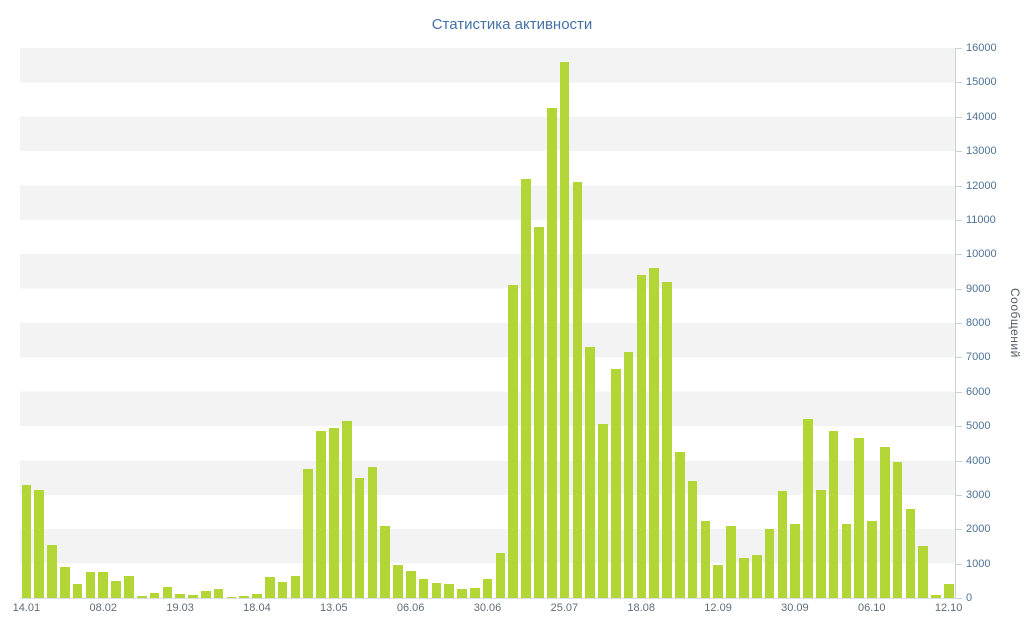 The height and width of the screenshot is (640, 1024). I want to click on y-tick-label: 5000, so click(978, 426).